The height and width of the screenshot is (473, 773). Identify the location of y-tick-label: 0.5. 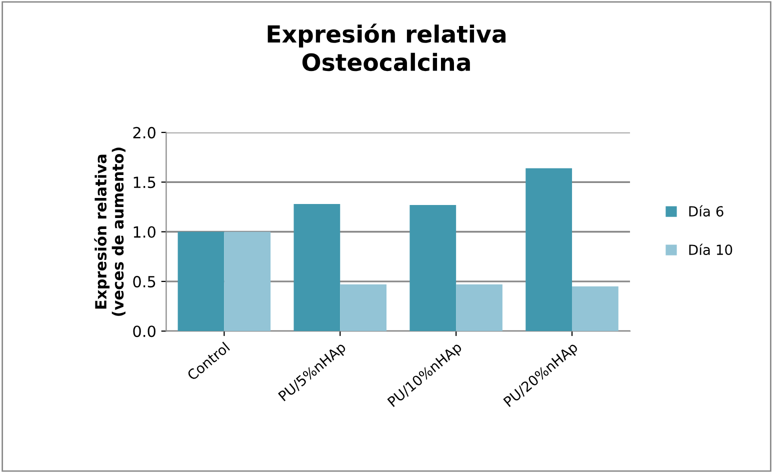
(144, 282).